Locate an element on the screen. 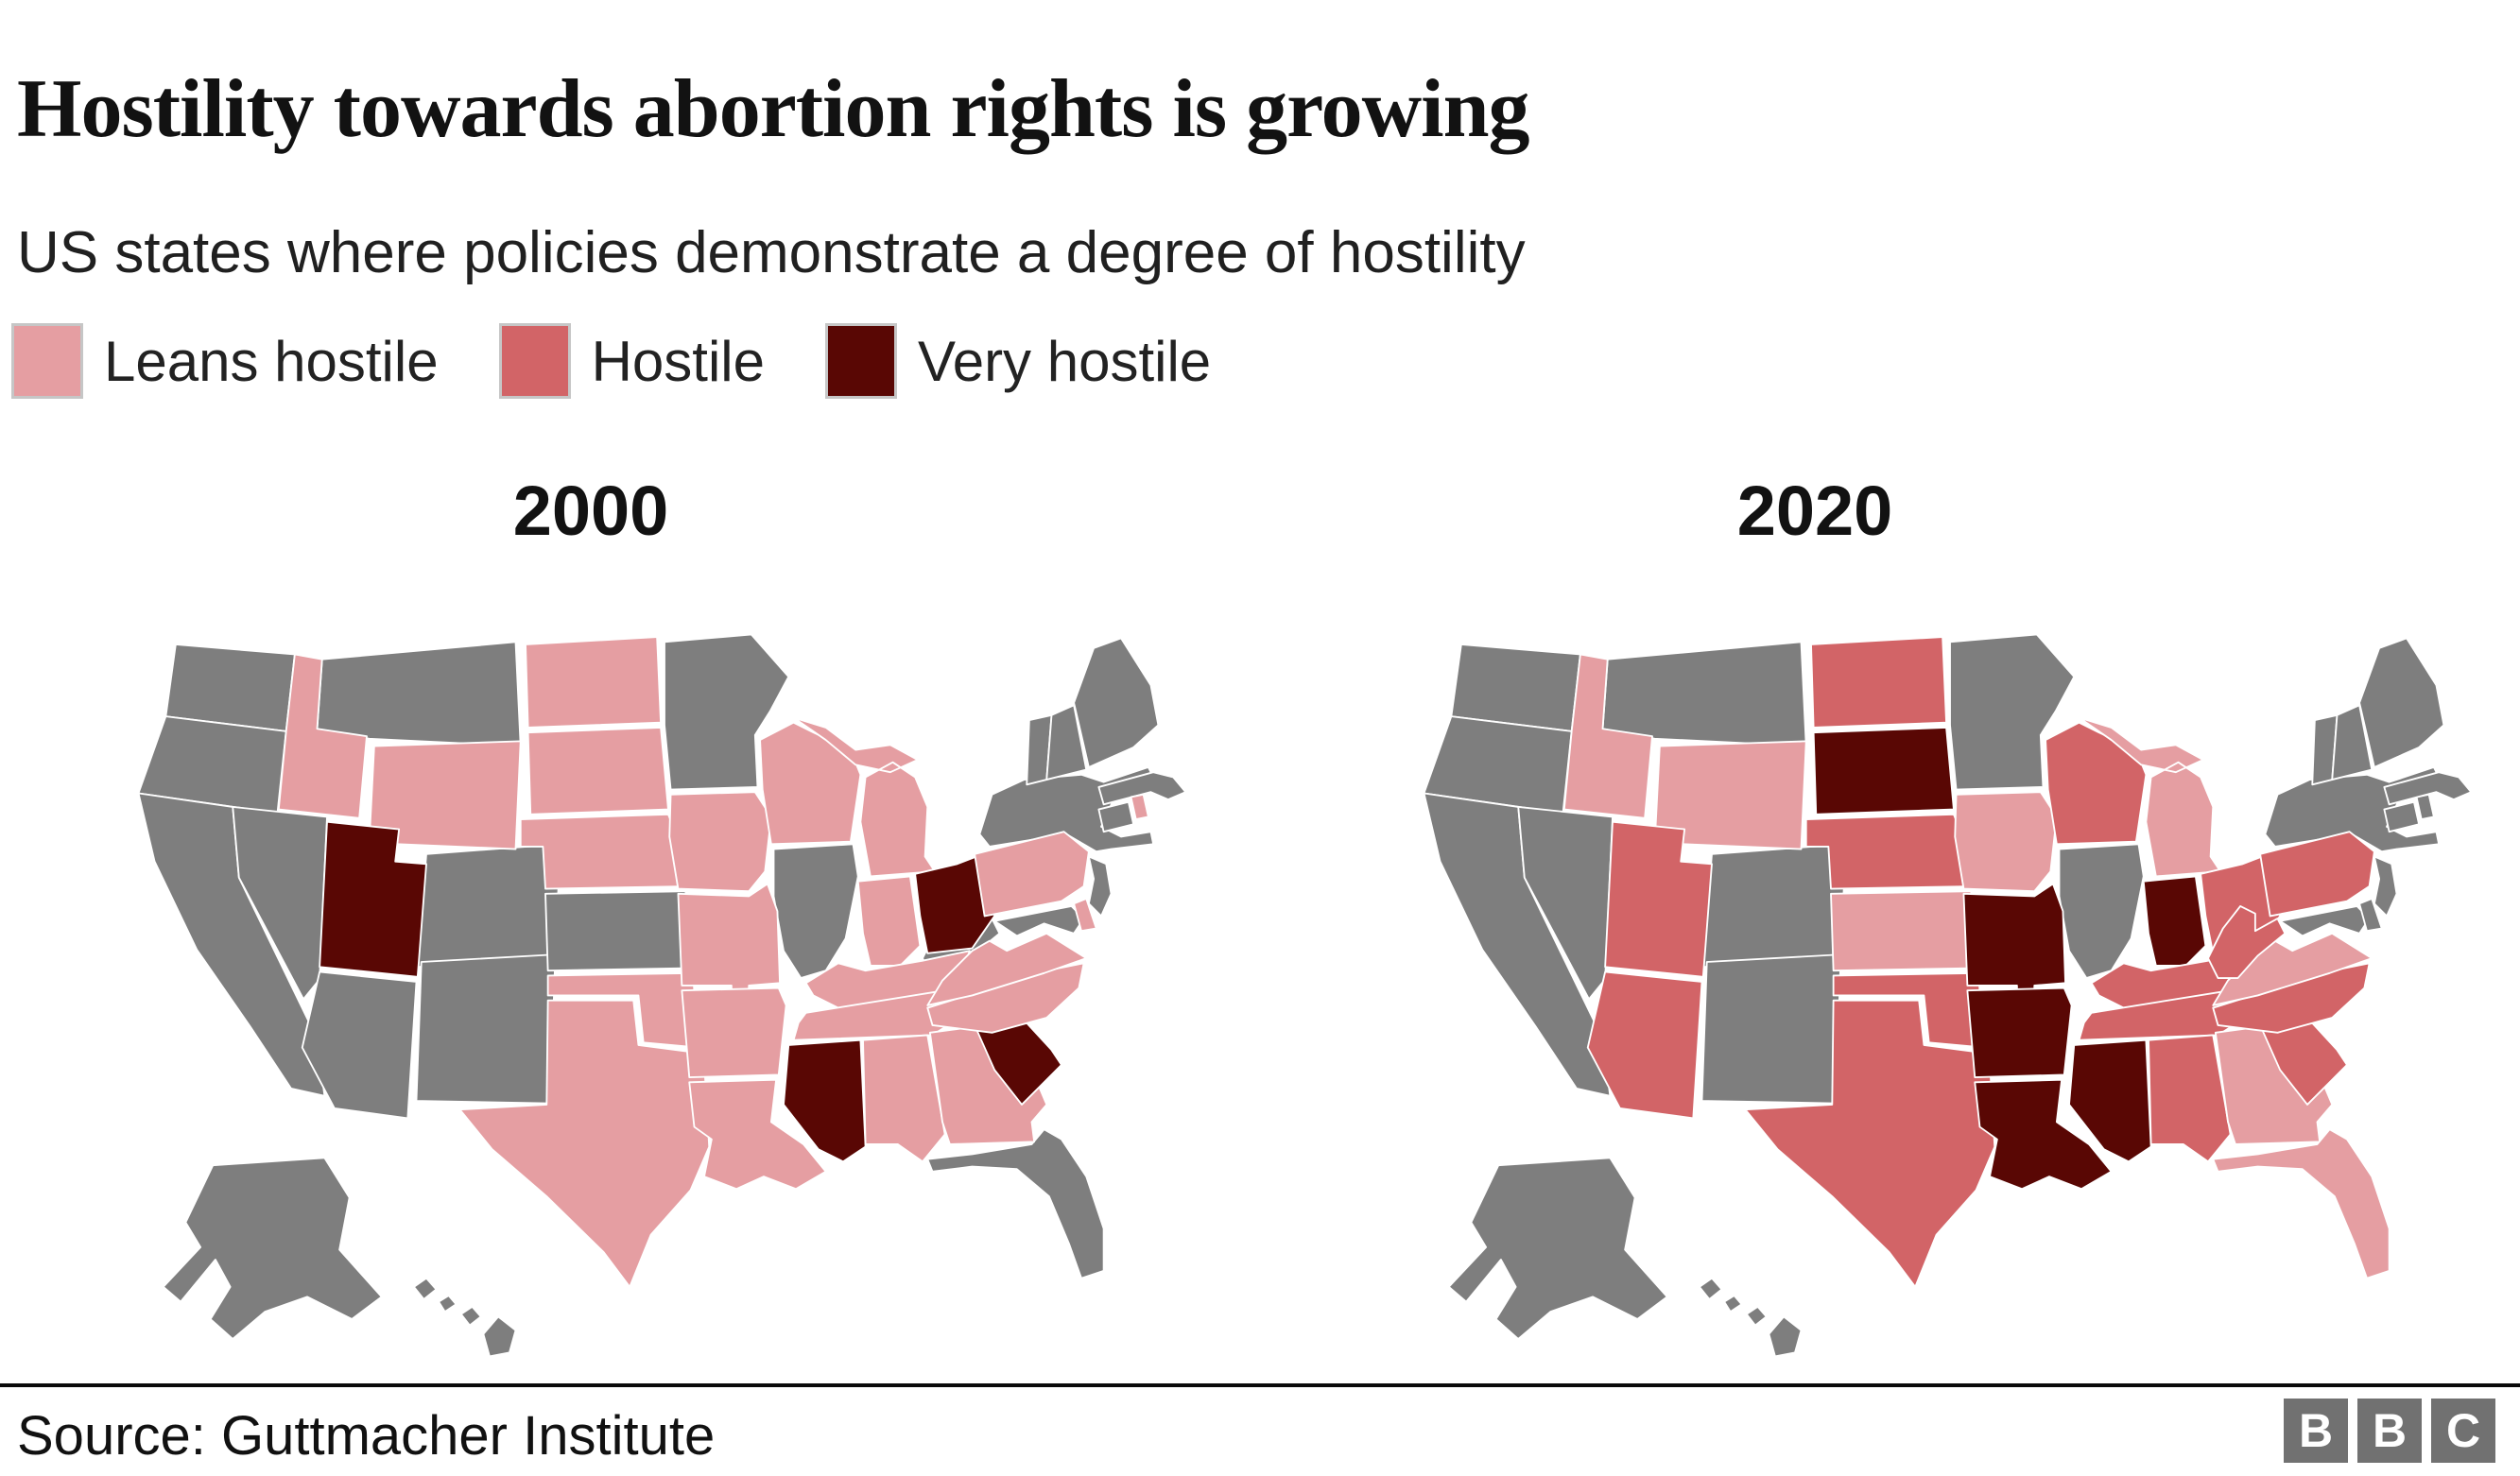  state-va-2000 is located at coordinates (1007, 969).